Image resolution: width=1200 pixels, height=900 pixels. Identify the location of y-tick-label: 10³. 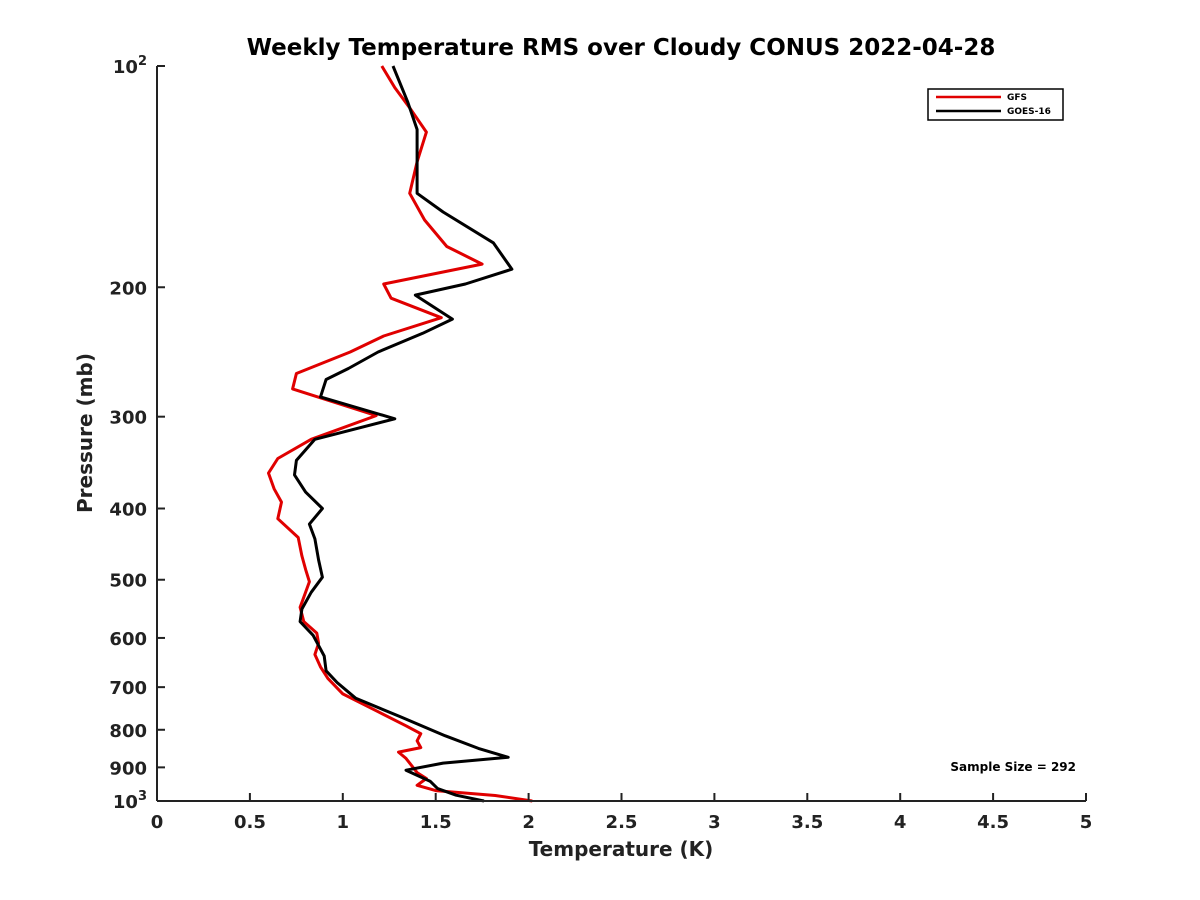
(130, 801).